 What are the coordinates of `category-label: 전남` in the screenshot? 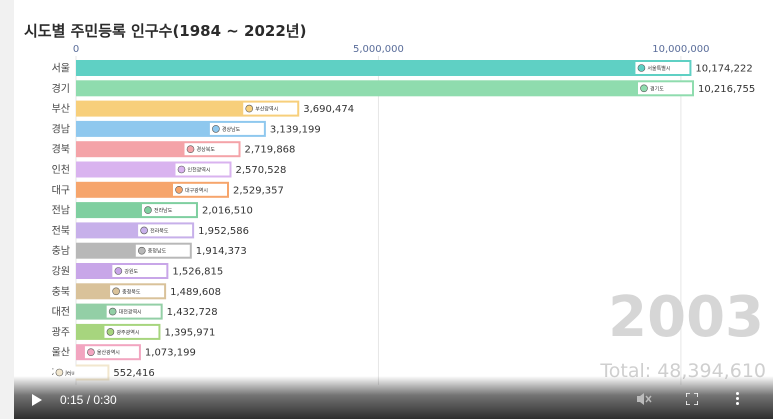 It's located at (61, 211).